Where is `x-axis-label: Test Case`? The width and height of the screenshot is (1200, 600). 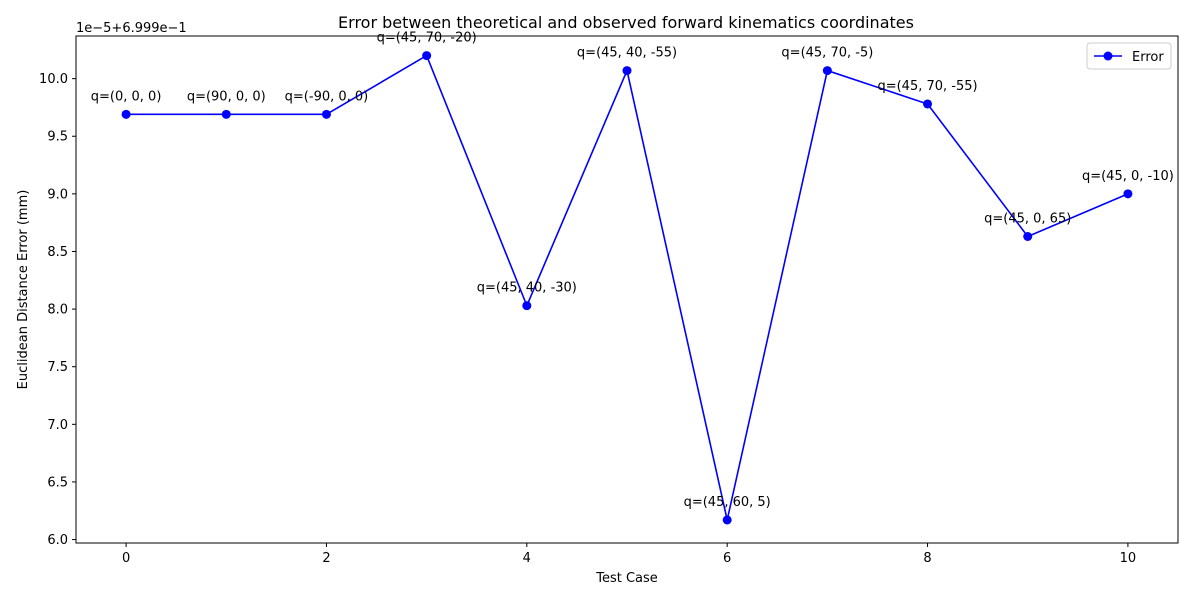
x-axis-label: Test Case is located at coordinates (626, 578).